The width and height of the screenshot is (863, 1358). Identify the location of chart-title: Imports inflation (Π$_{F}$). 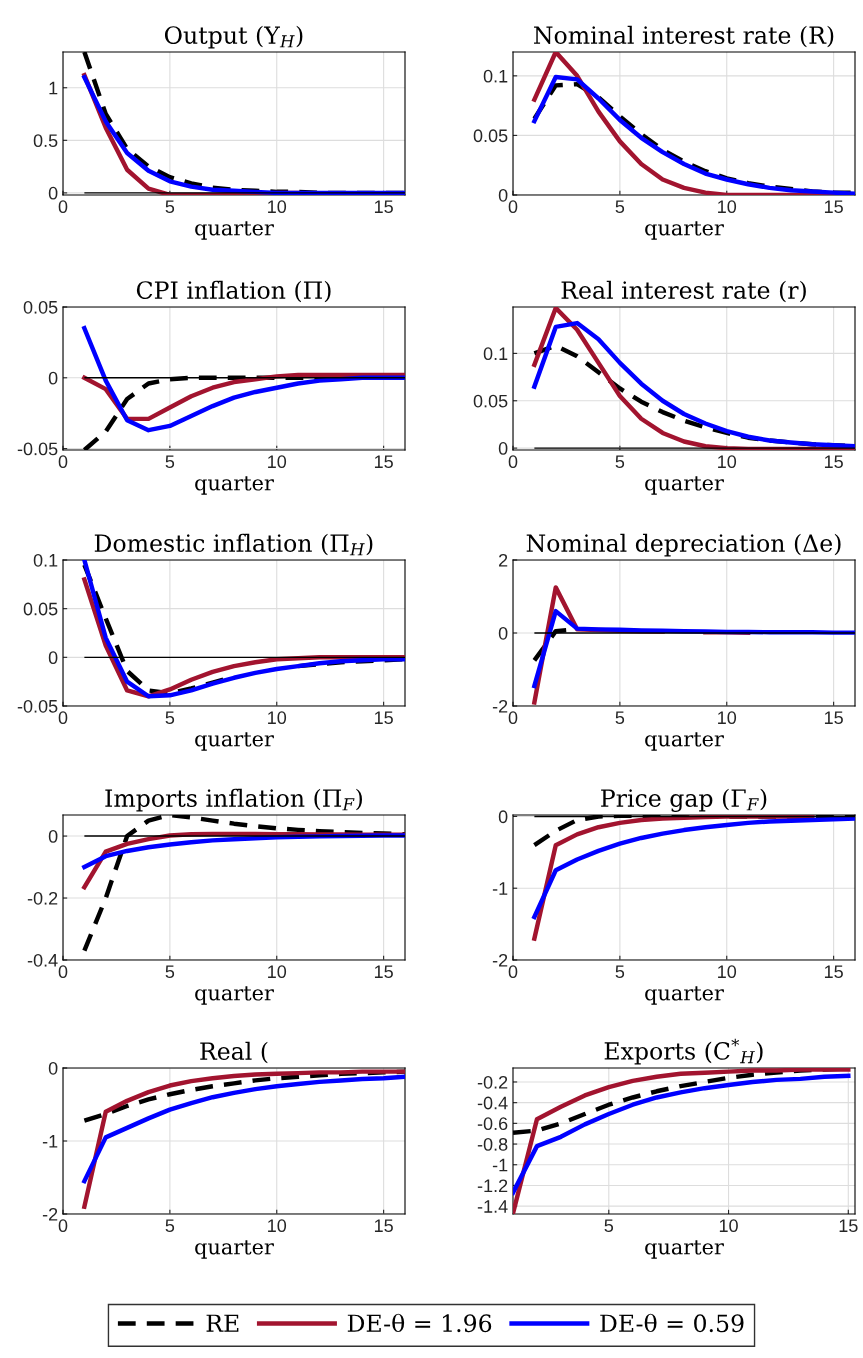
(233, 800).